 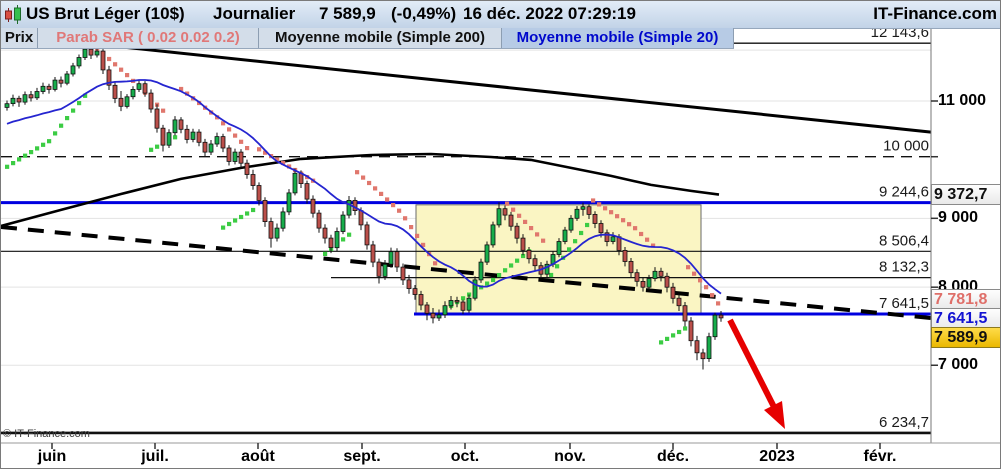 I want to click on indicator-parabolic-sar-label: Parab SAR ( 0.02 0.02 0.2), so click(x=148, y=37).